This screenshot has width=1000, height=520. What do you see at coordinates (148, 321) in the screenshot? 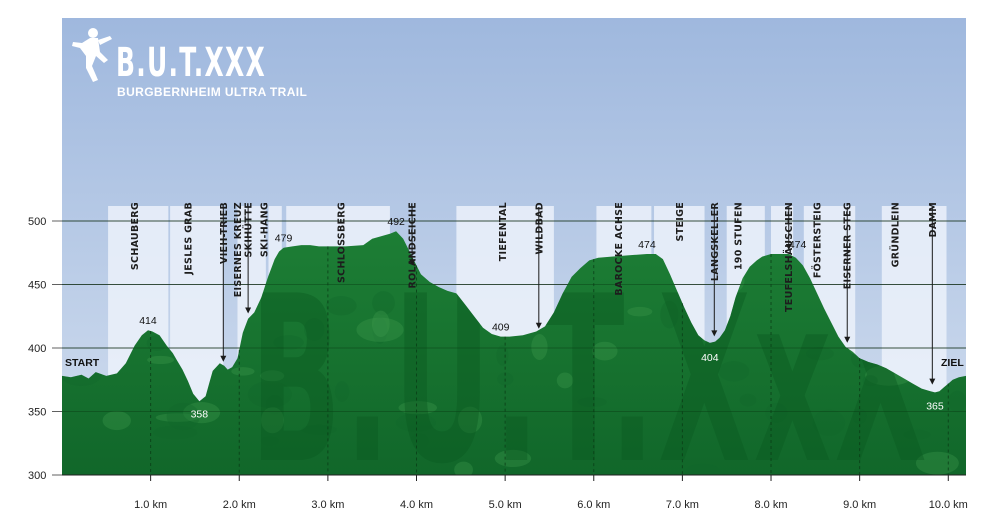
I see `elevation-label: 414` at bounding box center [148, 321].